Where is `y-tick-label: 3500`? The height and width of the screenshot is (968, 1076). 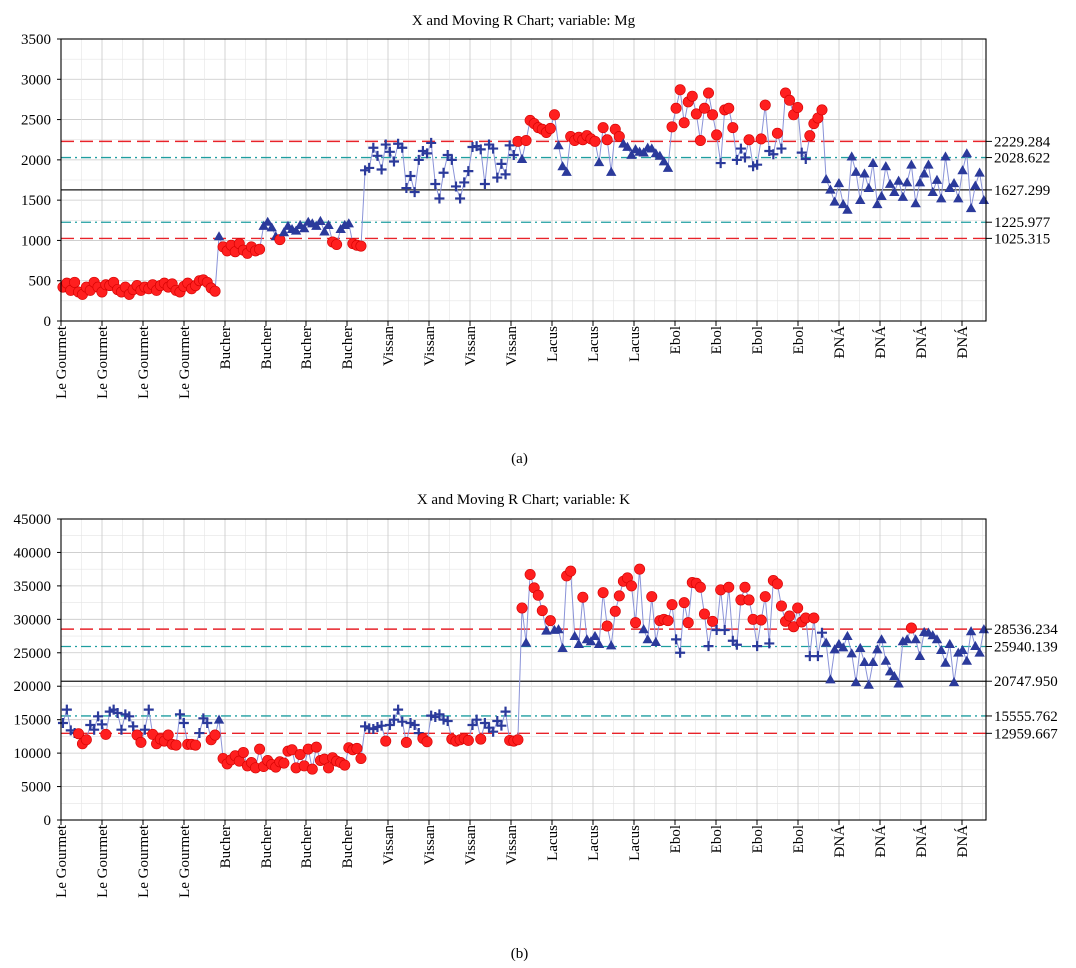
y-tick-label: 3500 is located at coordinates (36, 40).